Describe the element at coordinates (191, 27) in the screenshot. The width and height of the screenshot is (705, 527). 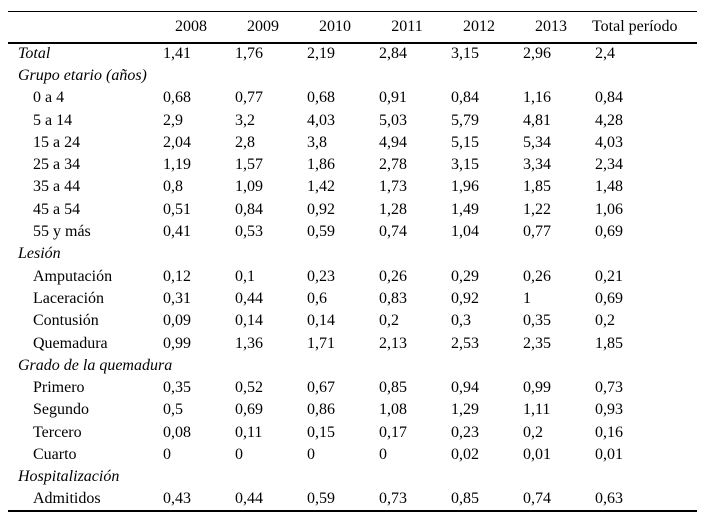
I see `column-header-2008: 2008` at that location.